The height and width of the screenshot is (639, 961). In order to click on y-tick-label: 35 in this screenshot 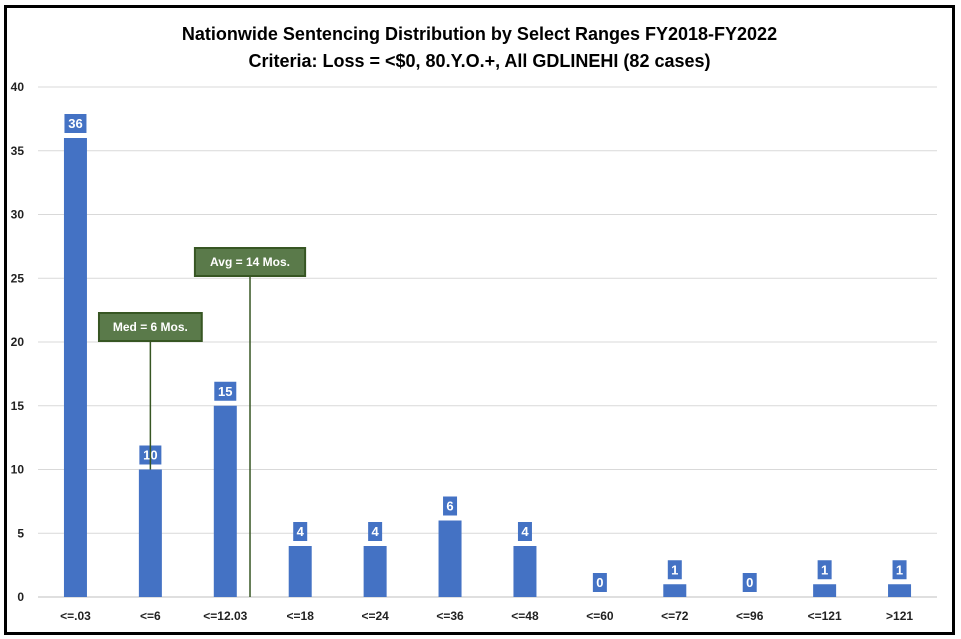, I will do `click(18, 151)`.